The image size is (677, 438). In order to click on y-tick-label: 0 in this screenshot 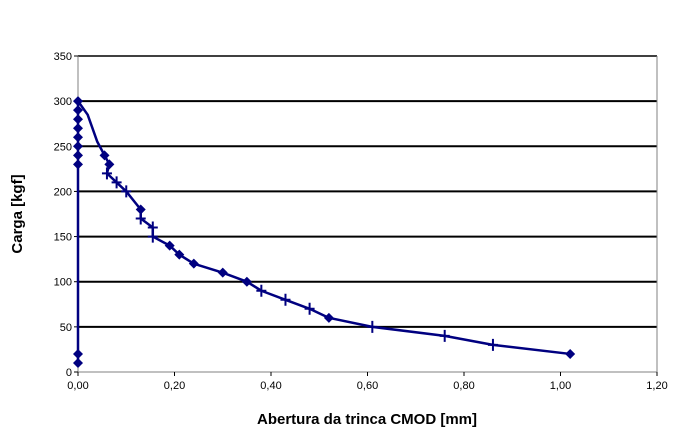, I will do `click(69, 373)`.